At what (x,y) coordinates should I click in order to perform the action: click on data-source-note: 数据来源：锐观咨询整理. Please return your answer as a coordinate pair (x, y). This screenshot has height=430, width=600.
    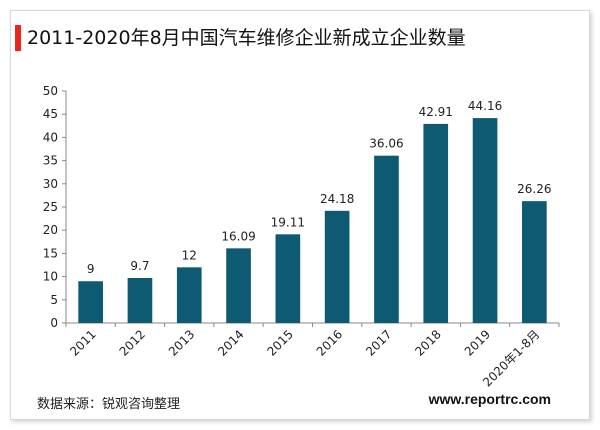
    Looking at the image, I should click on (109, 404).